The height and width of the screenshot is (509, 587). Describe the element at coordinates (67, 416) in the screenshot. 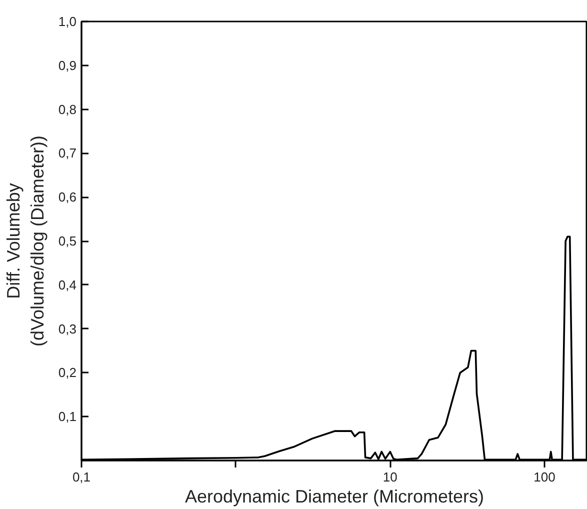

I see `y-tick-label: 0,1` at that location.